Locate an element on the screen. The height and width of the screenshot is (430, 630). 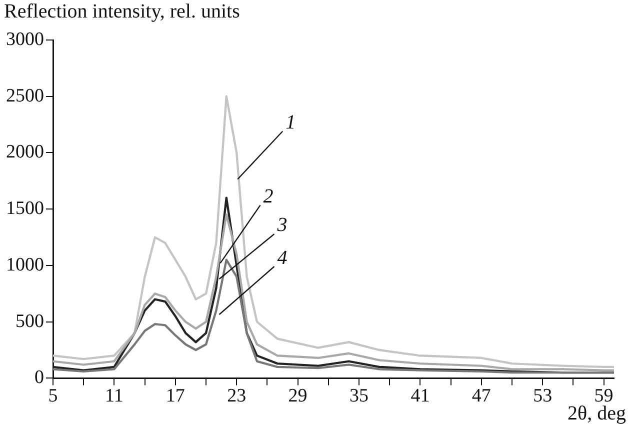
x-tick-label: 47 is located at coordinates (481, 396).